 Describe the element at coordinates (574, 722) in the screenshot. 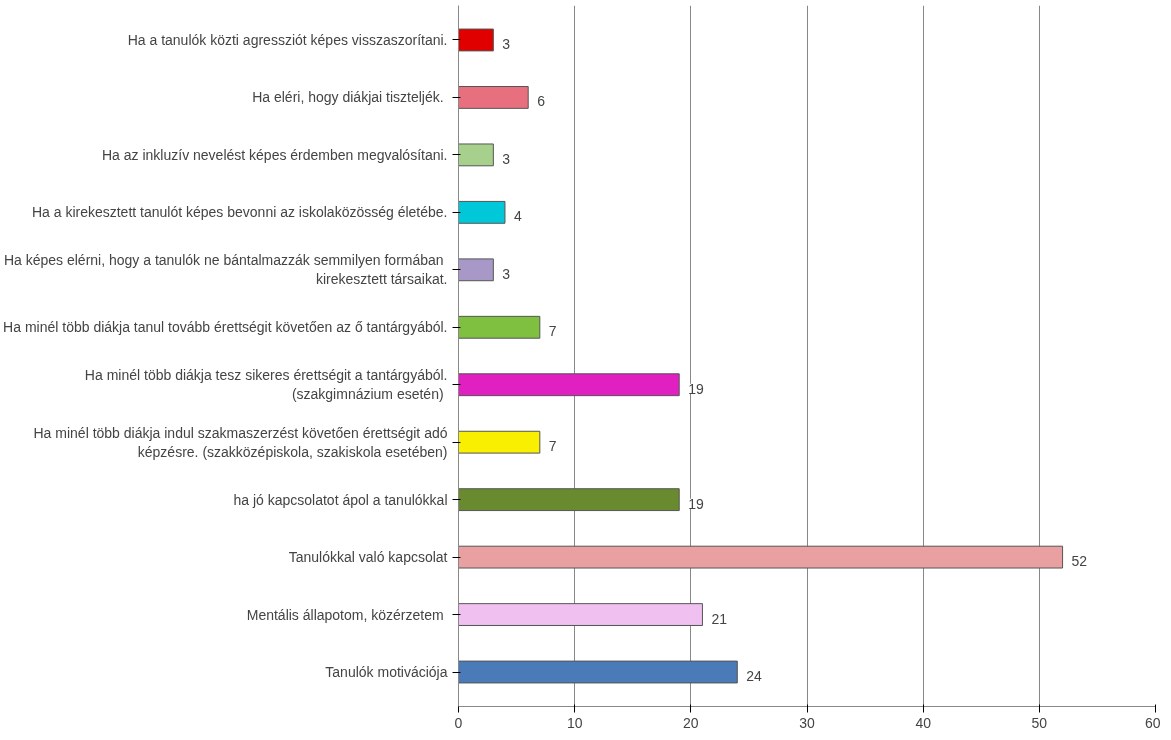

I see `x-tick-label: 10` at that location.